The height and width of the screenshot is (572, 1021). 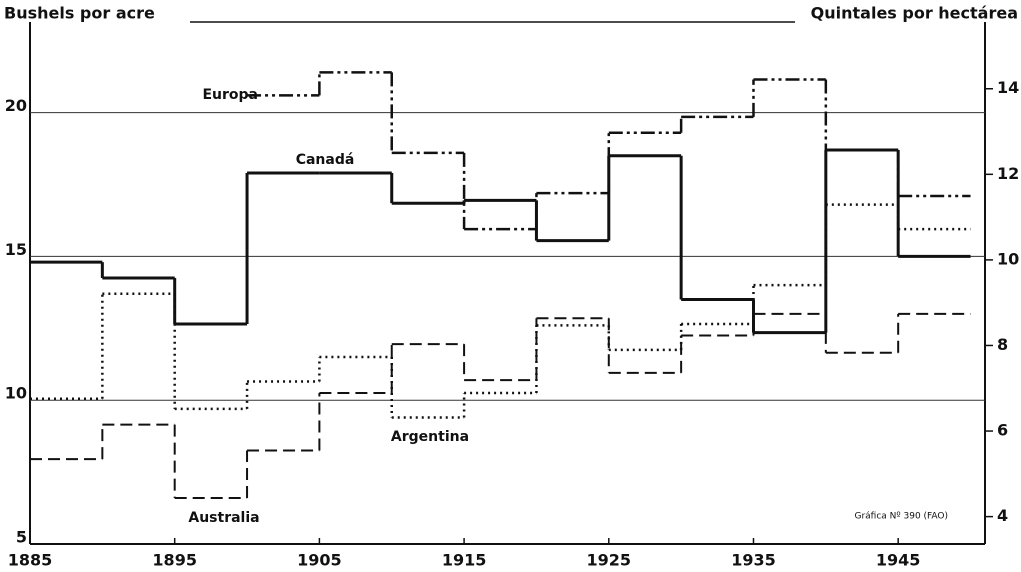 What do you see at coordinates (753, 560) in the screenshot?
I see `x-tick-label: 1935` at bounding box center [753, 560].